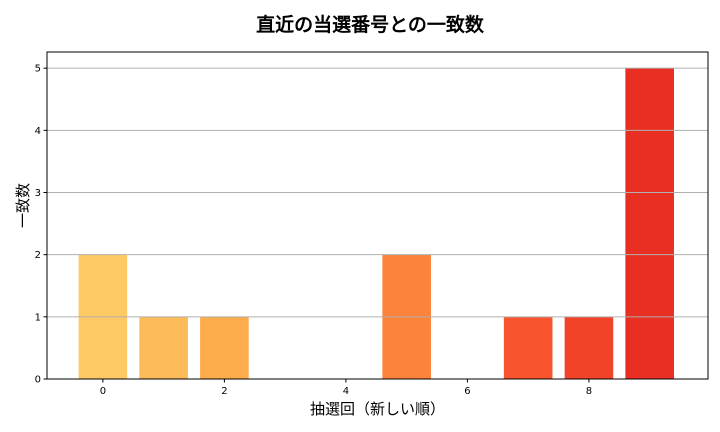  I want to click on y-tick-label: 3, so click(38, 193).